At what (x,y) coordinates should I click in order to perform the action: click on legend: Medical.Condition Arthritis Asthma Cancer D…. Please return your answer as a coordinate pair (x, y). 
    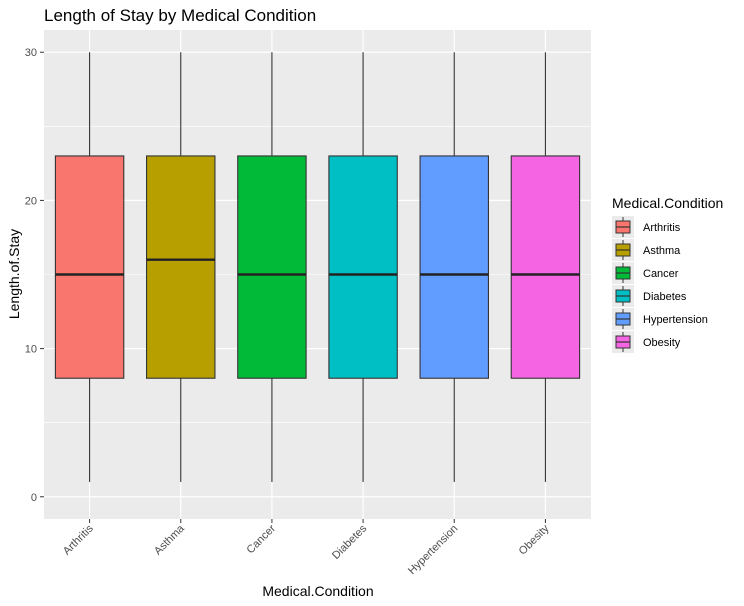
    Looking at the image, I should click on (667, 274).